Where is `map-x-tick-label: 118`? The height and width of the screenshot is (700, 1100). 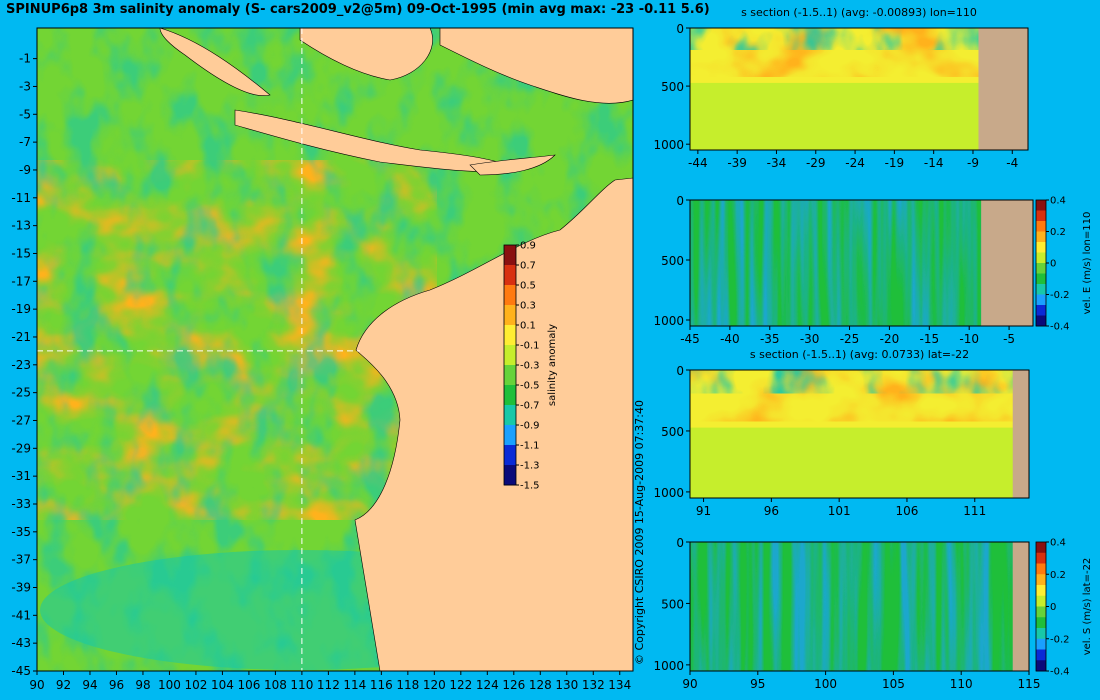
map-x-tick-label: 118 is located at coordinates (407, 685).